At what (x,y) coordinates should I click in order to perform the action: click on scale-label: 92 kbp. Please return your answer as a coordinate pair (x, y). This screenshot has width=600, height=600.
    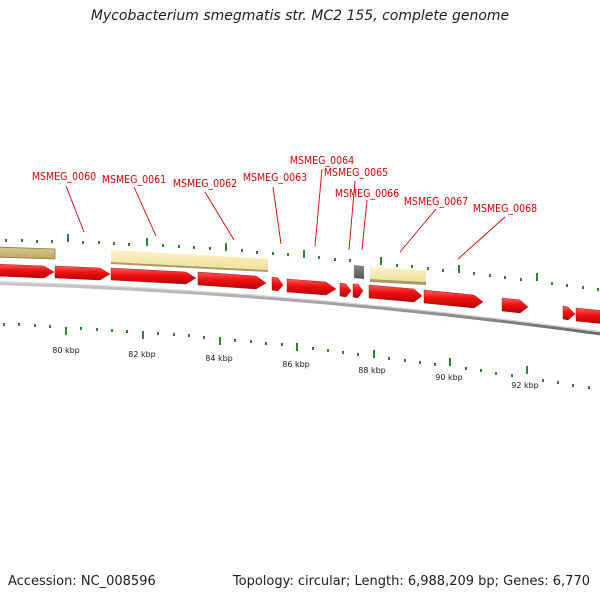
    Looking at the image, I should click on (525, 385).